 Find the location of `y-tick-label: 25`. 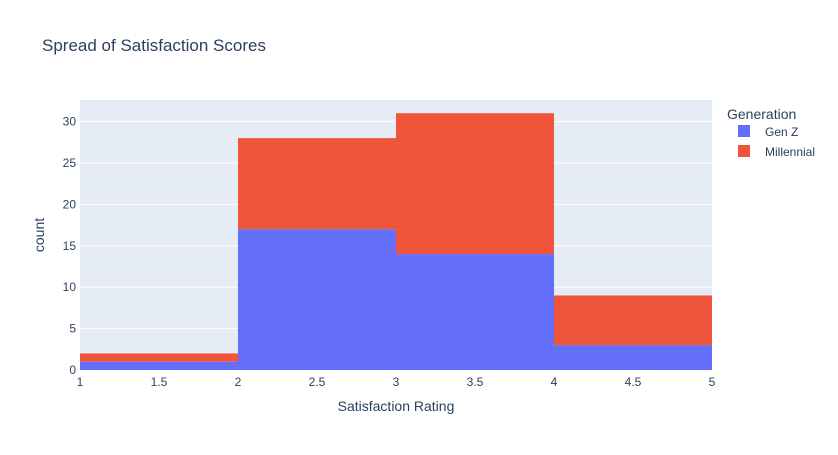

y-tick-label: 25 is located at coordinates (70, 163).